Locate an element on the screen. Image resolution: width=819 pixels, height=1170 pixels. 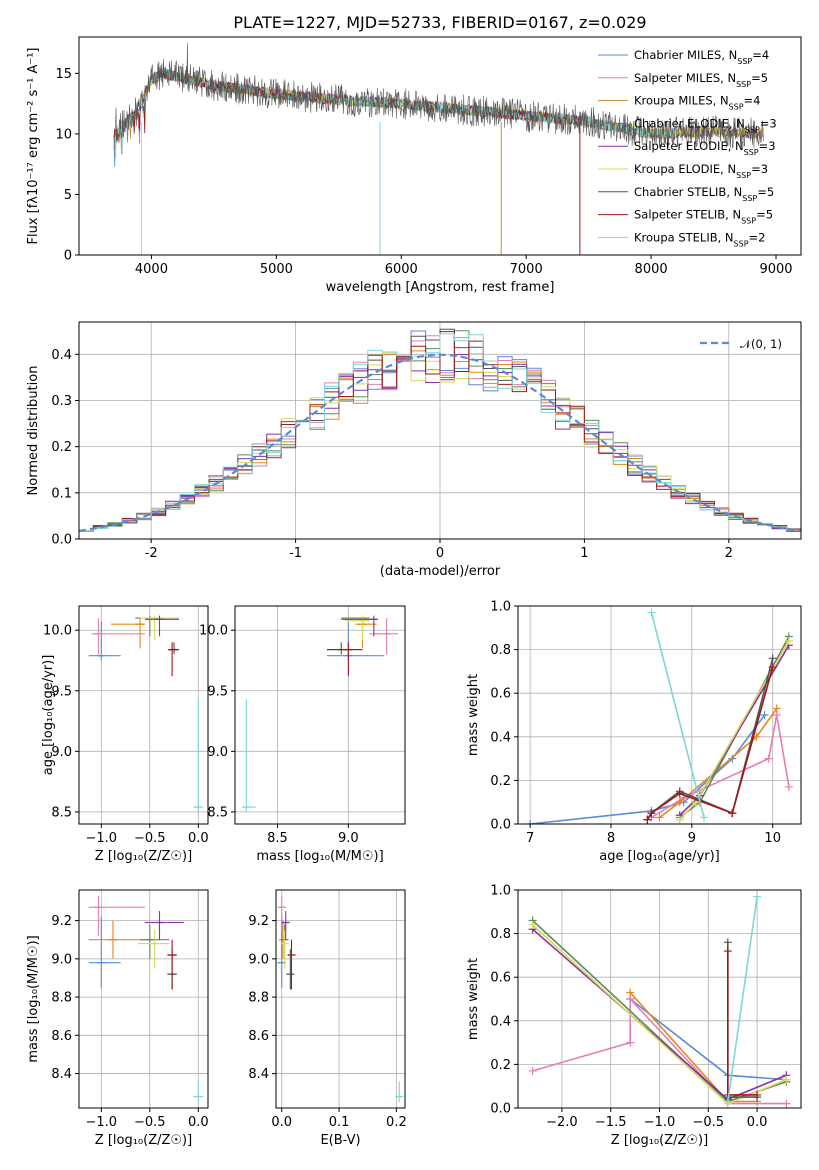
y-tick-label: 0.1 is located at coordinates (61, 493).